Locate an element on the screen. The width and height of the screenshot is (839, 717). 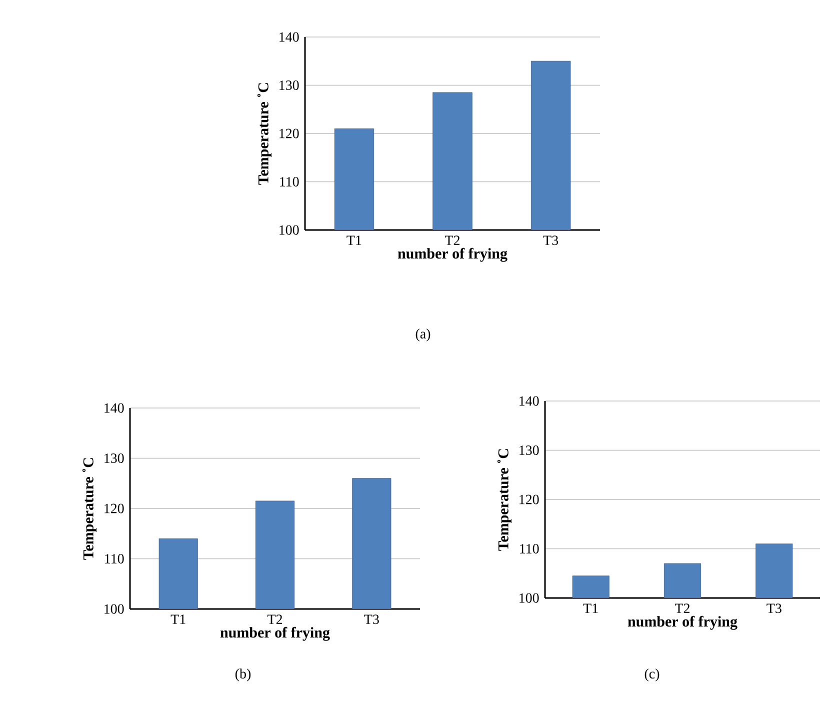
text: (c) is located at coordinates (652, 675).